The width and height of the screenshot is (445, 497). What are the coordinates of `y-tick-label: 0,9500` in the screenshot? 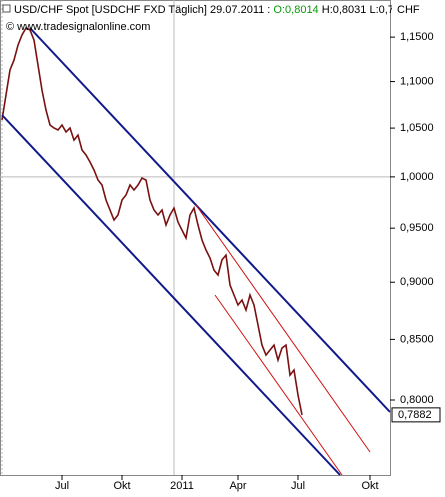 It's located at (417, 228).